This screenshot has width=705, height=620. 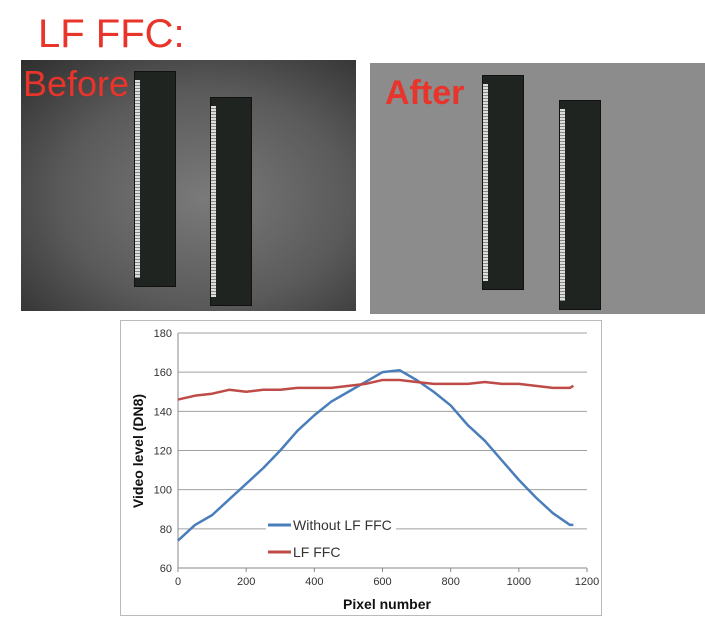 I want to click on x-tick-label: 1000, so click(x=519, y=582).